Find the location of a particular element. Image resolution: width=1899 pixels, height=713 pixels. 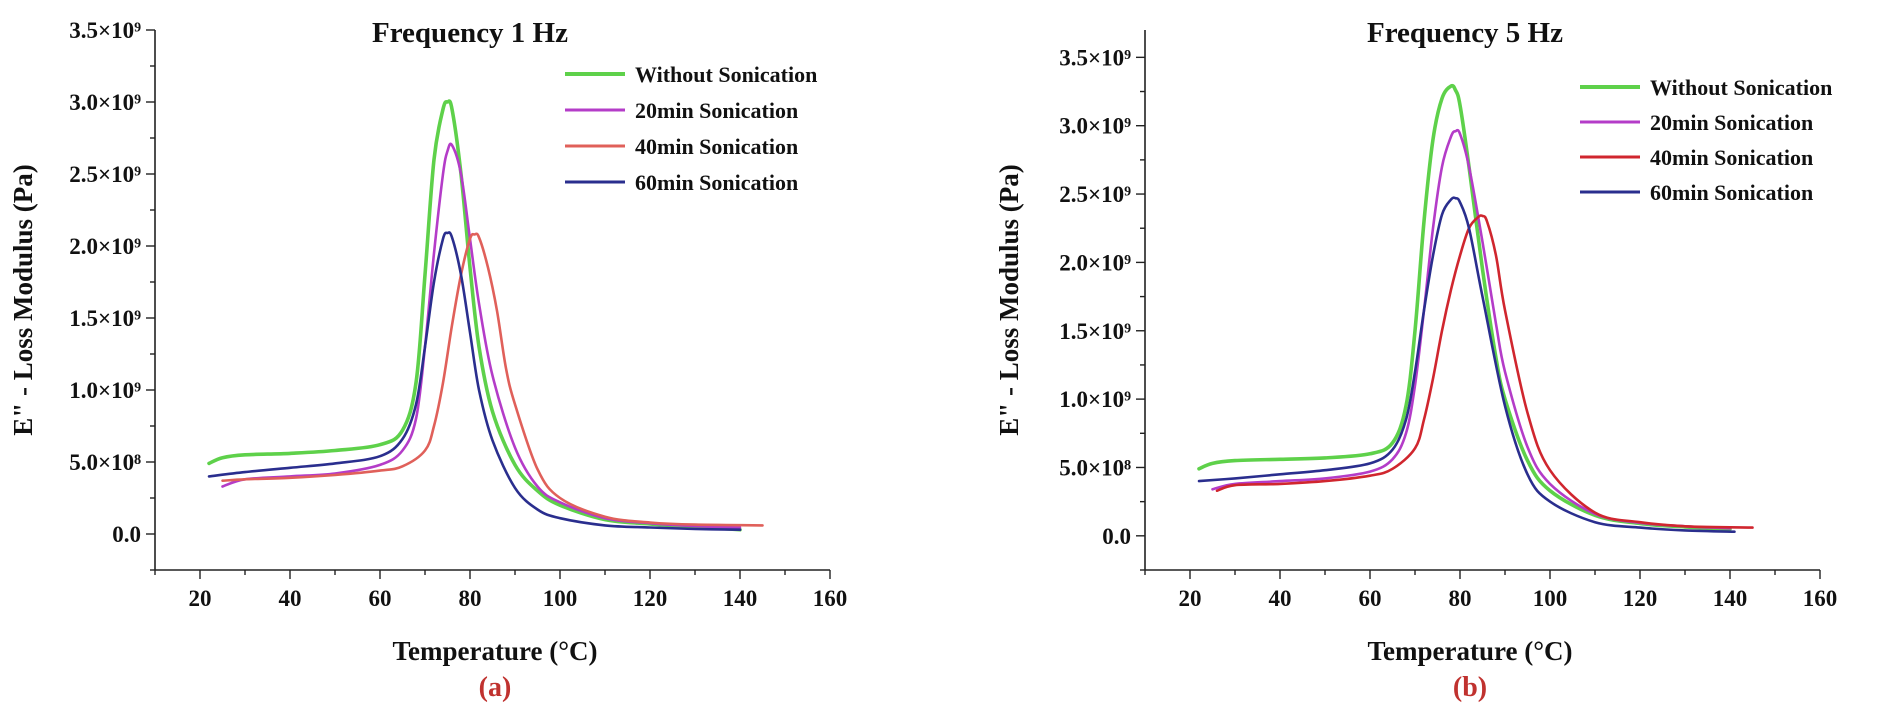

chart-title: Frequency 5 Hz is located at coordinates (1465, 33).